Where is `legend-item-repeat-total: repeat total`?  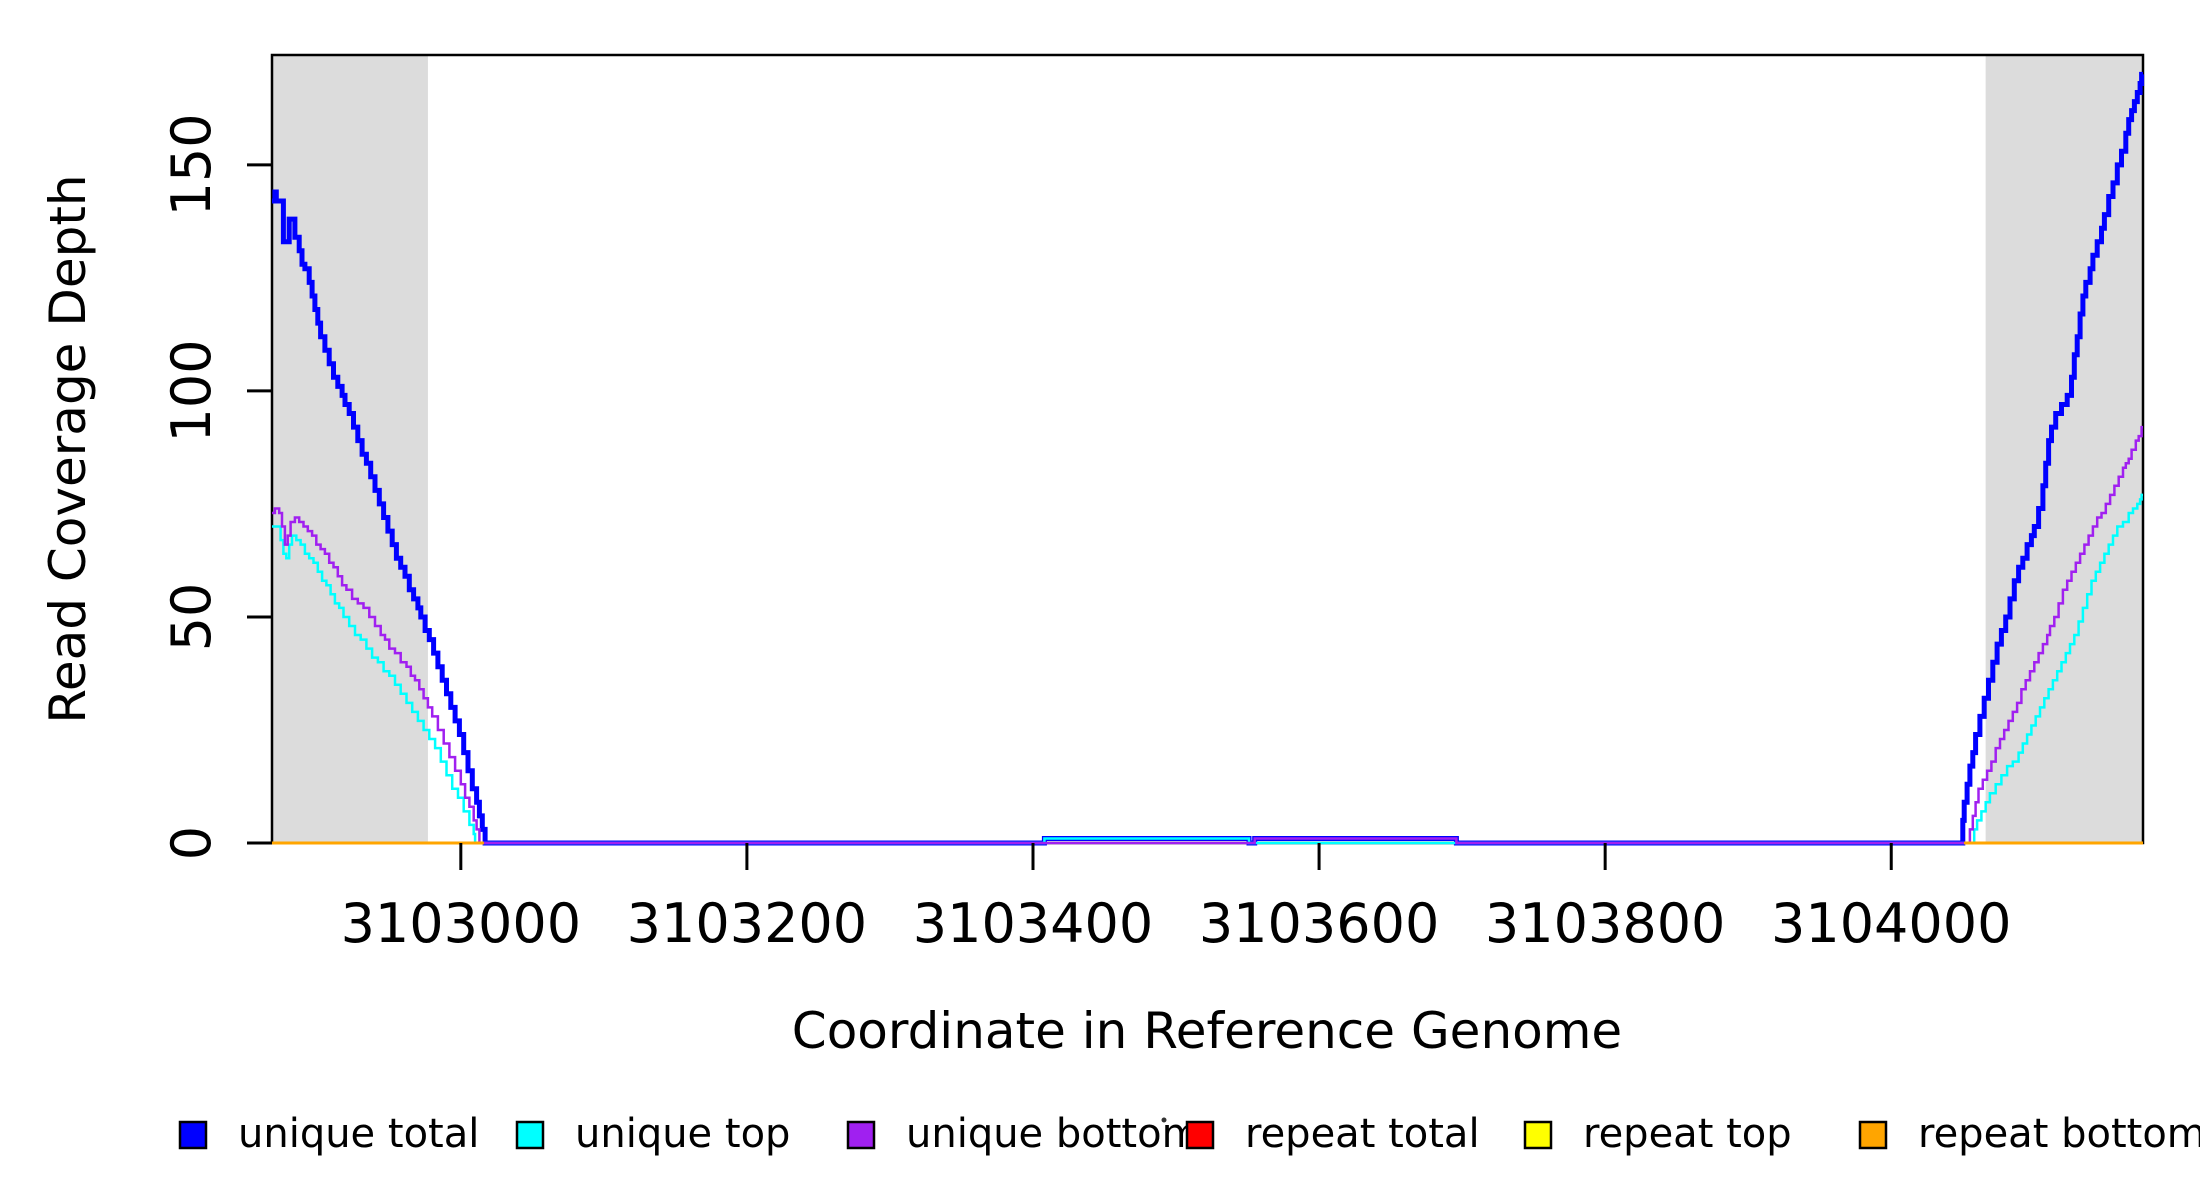 legend-item-repeat-total: repeat total is located at coordinates (1332, 1134).